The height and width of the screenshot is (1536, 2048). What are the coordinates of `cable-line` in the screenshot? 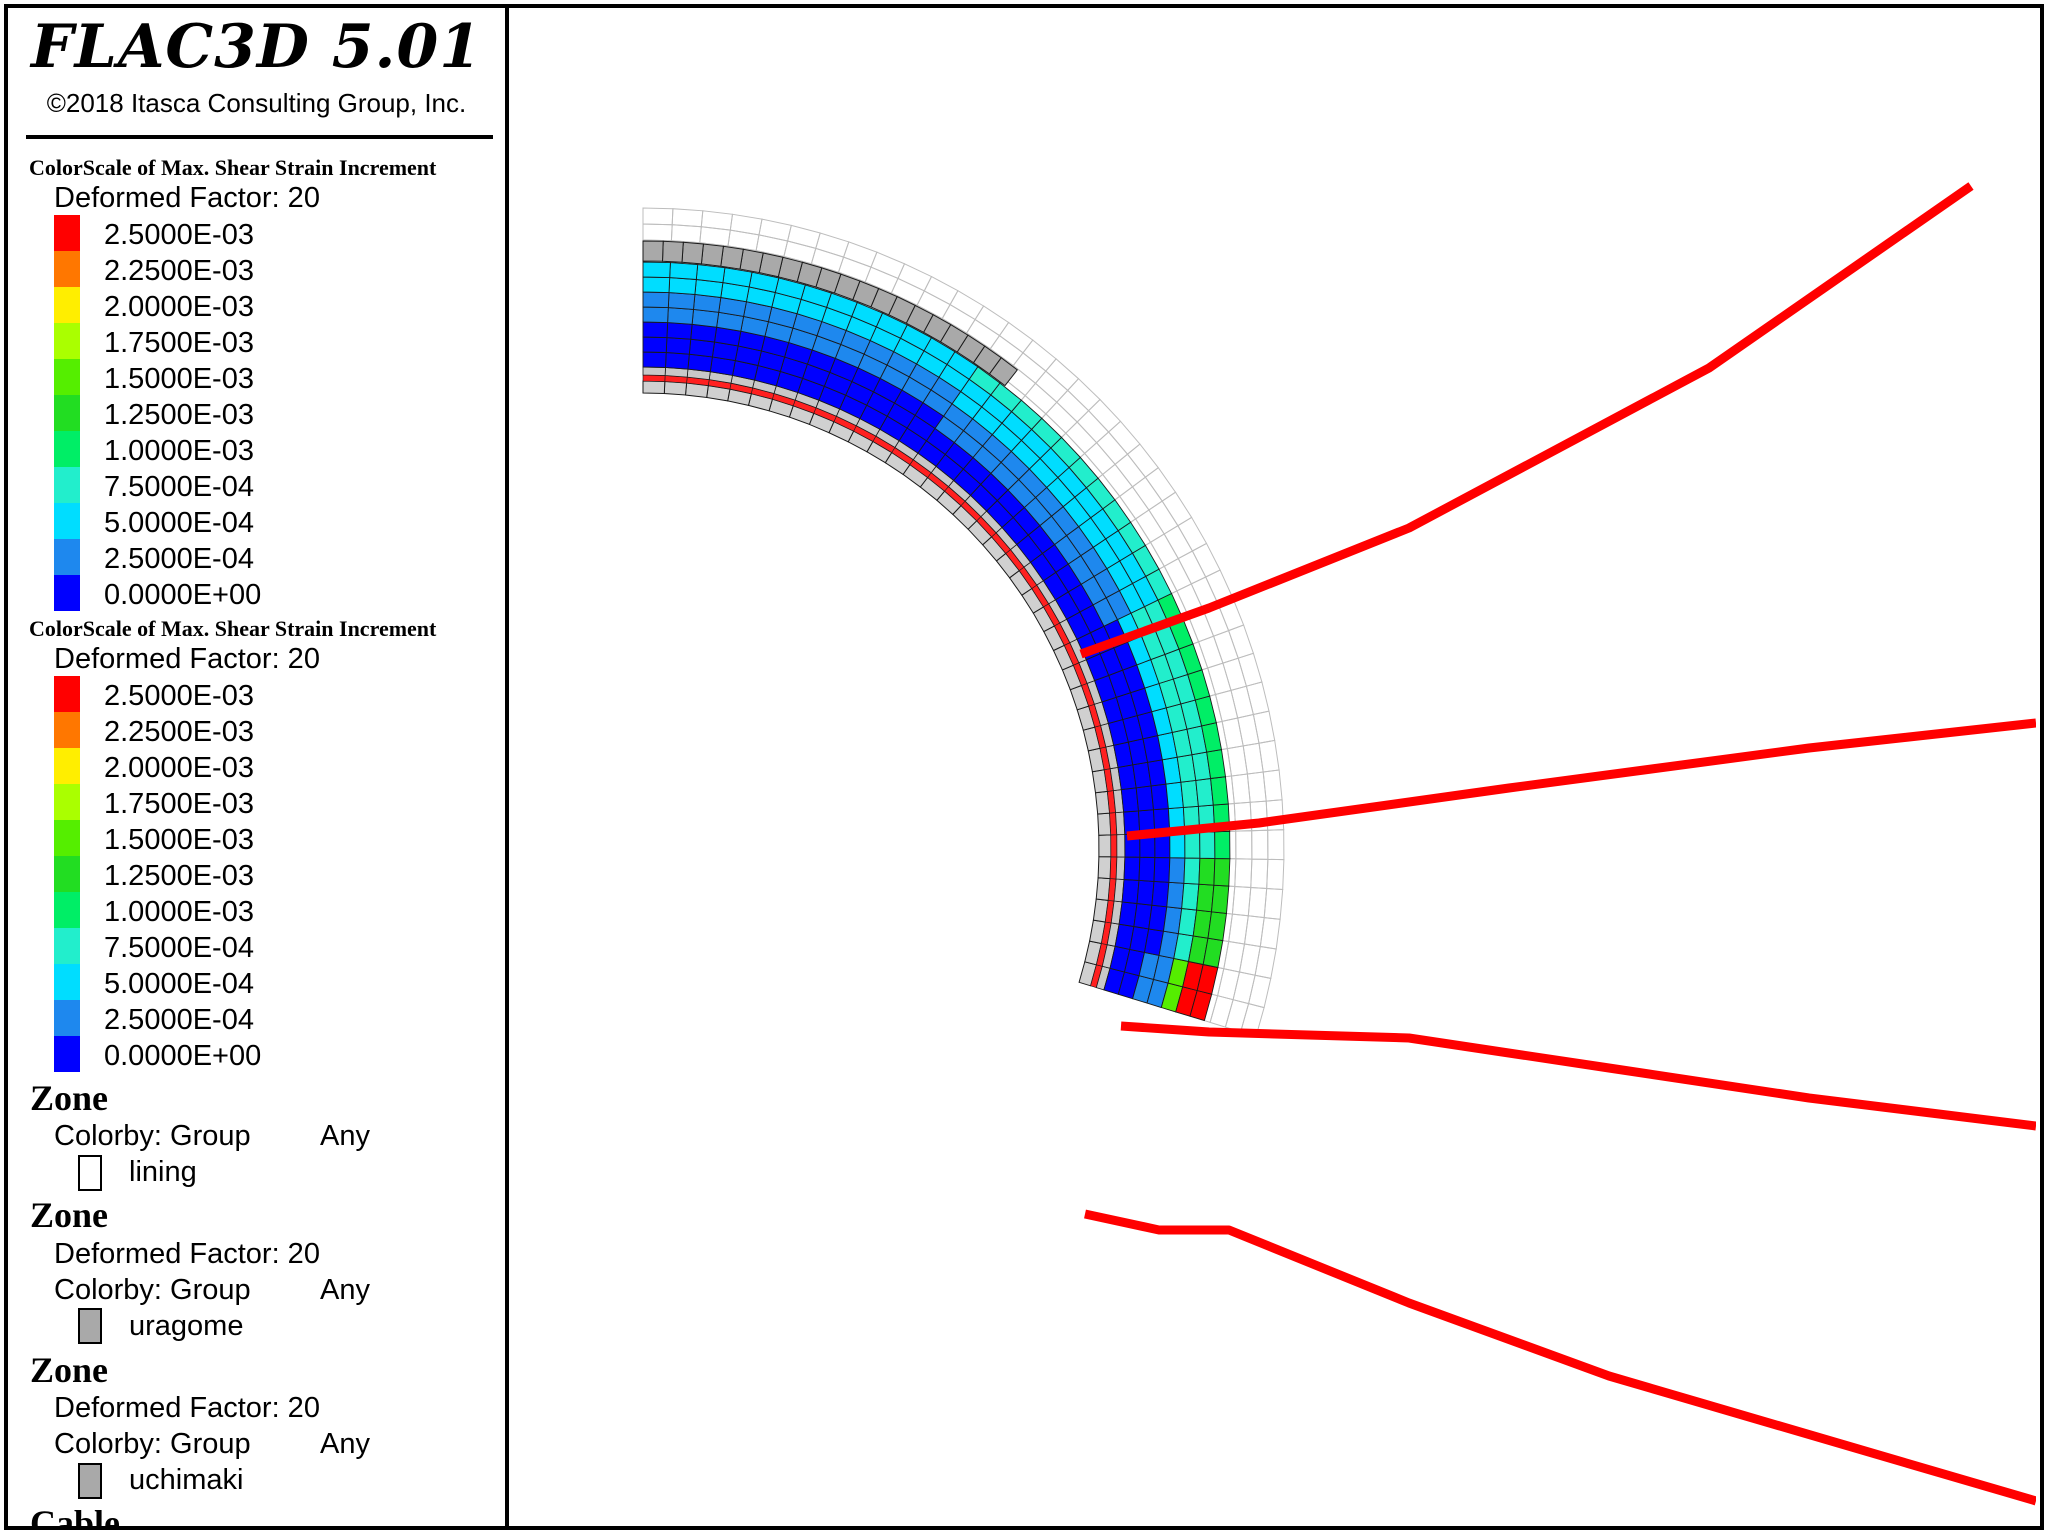 It's located at (1526, 420).